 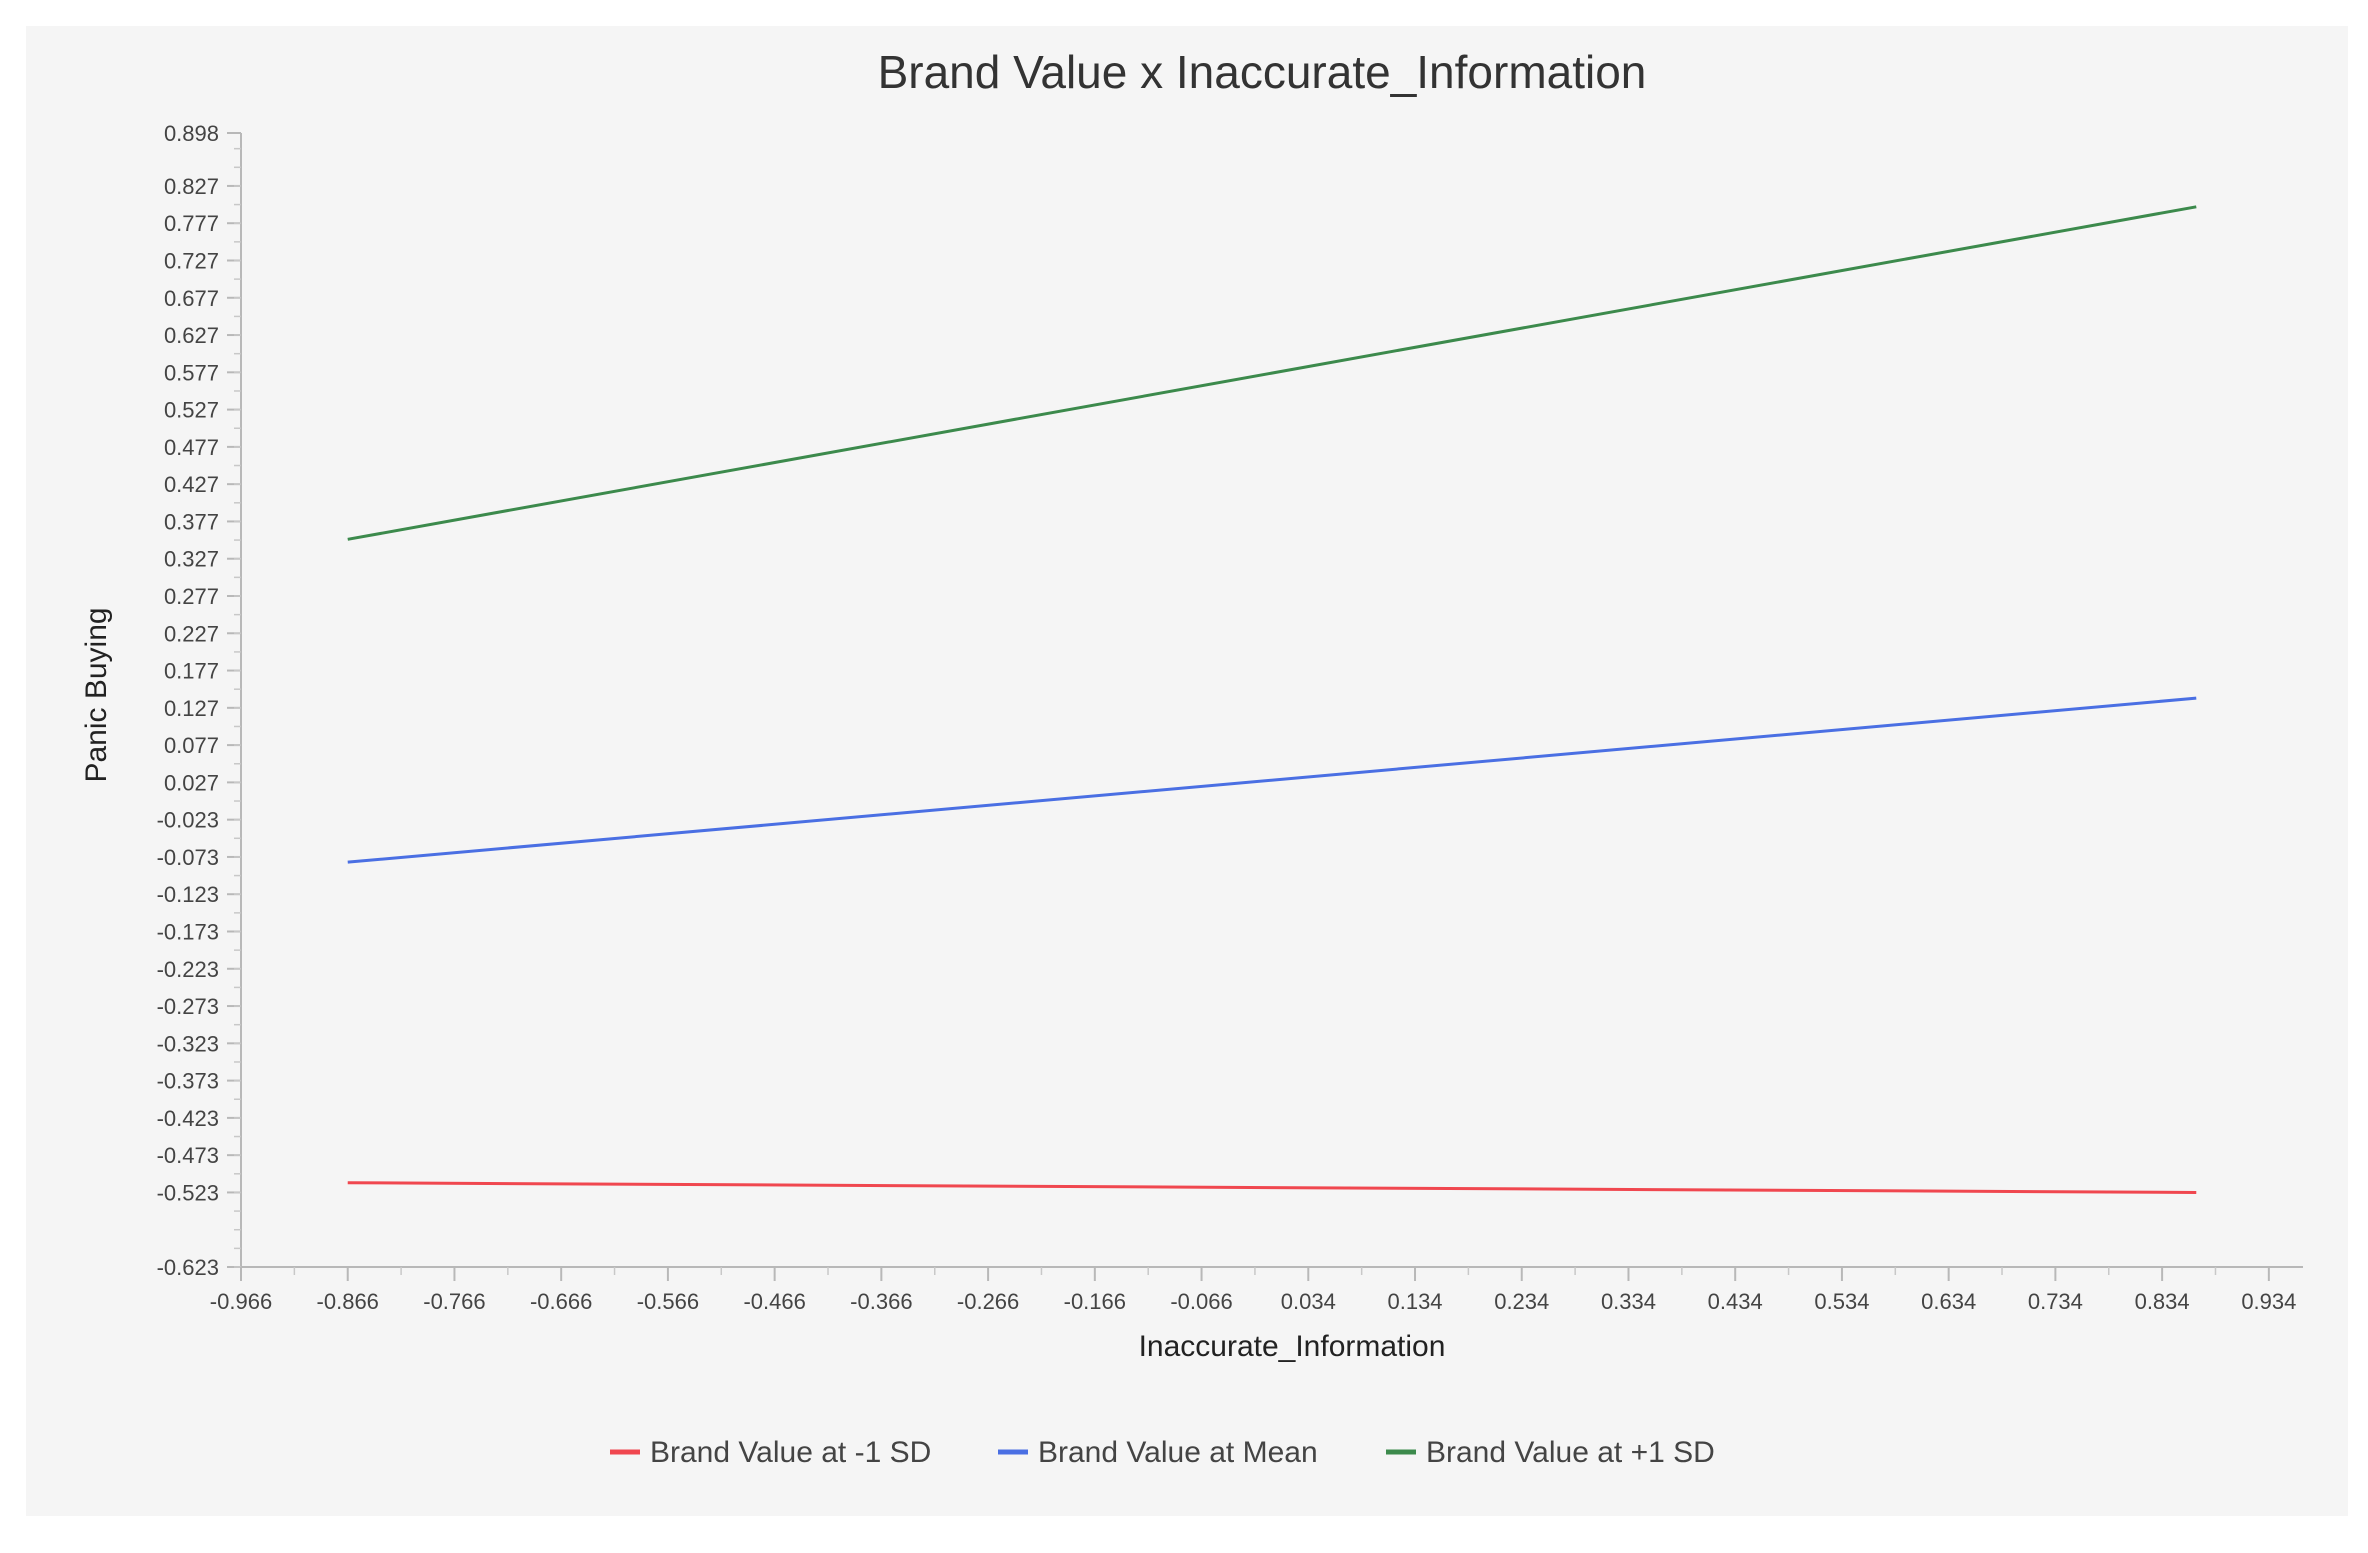 What do you see at coordinates (191, 260) in the screenshot?
I see `y-tick-label: 0.727` at bounding box center [191, 260].